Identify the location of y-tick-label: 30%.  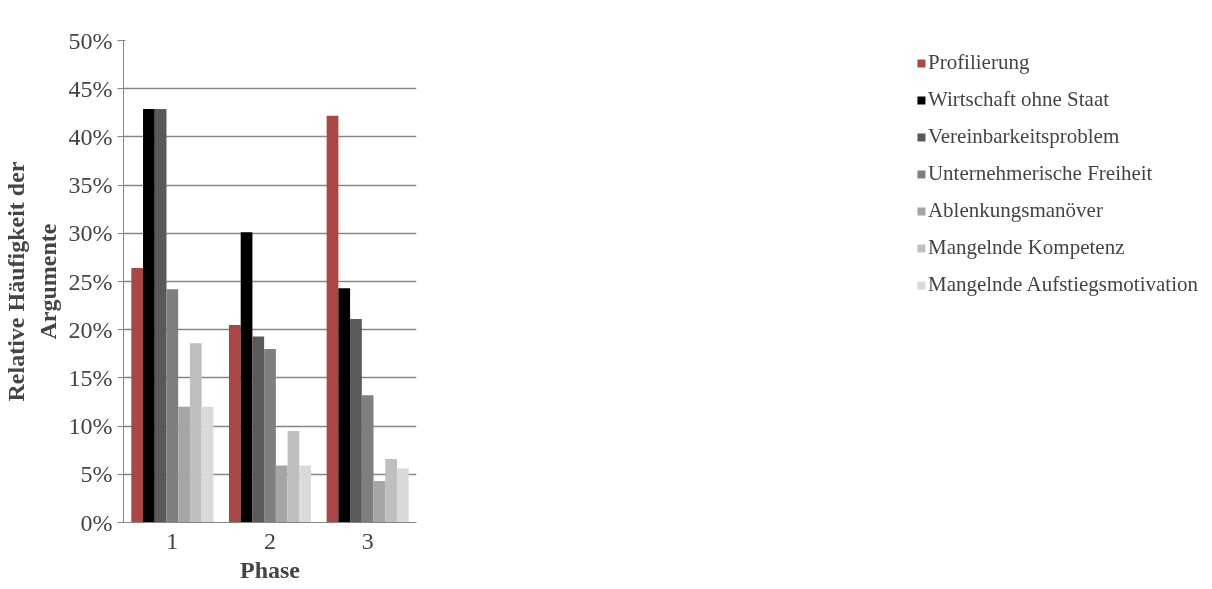
(90, 233).